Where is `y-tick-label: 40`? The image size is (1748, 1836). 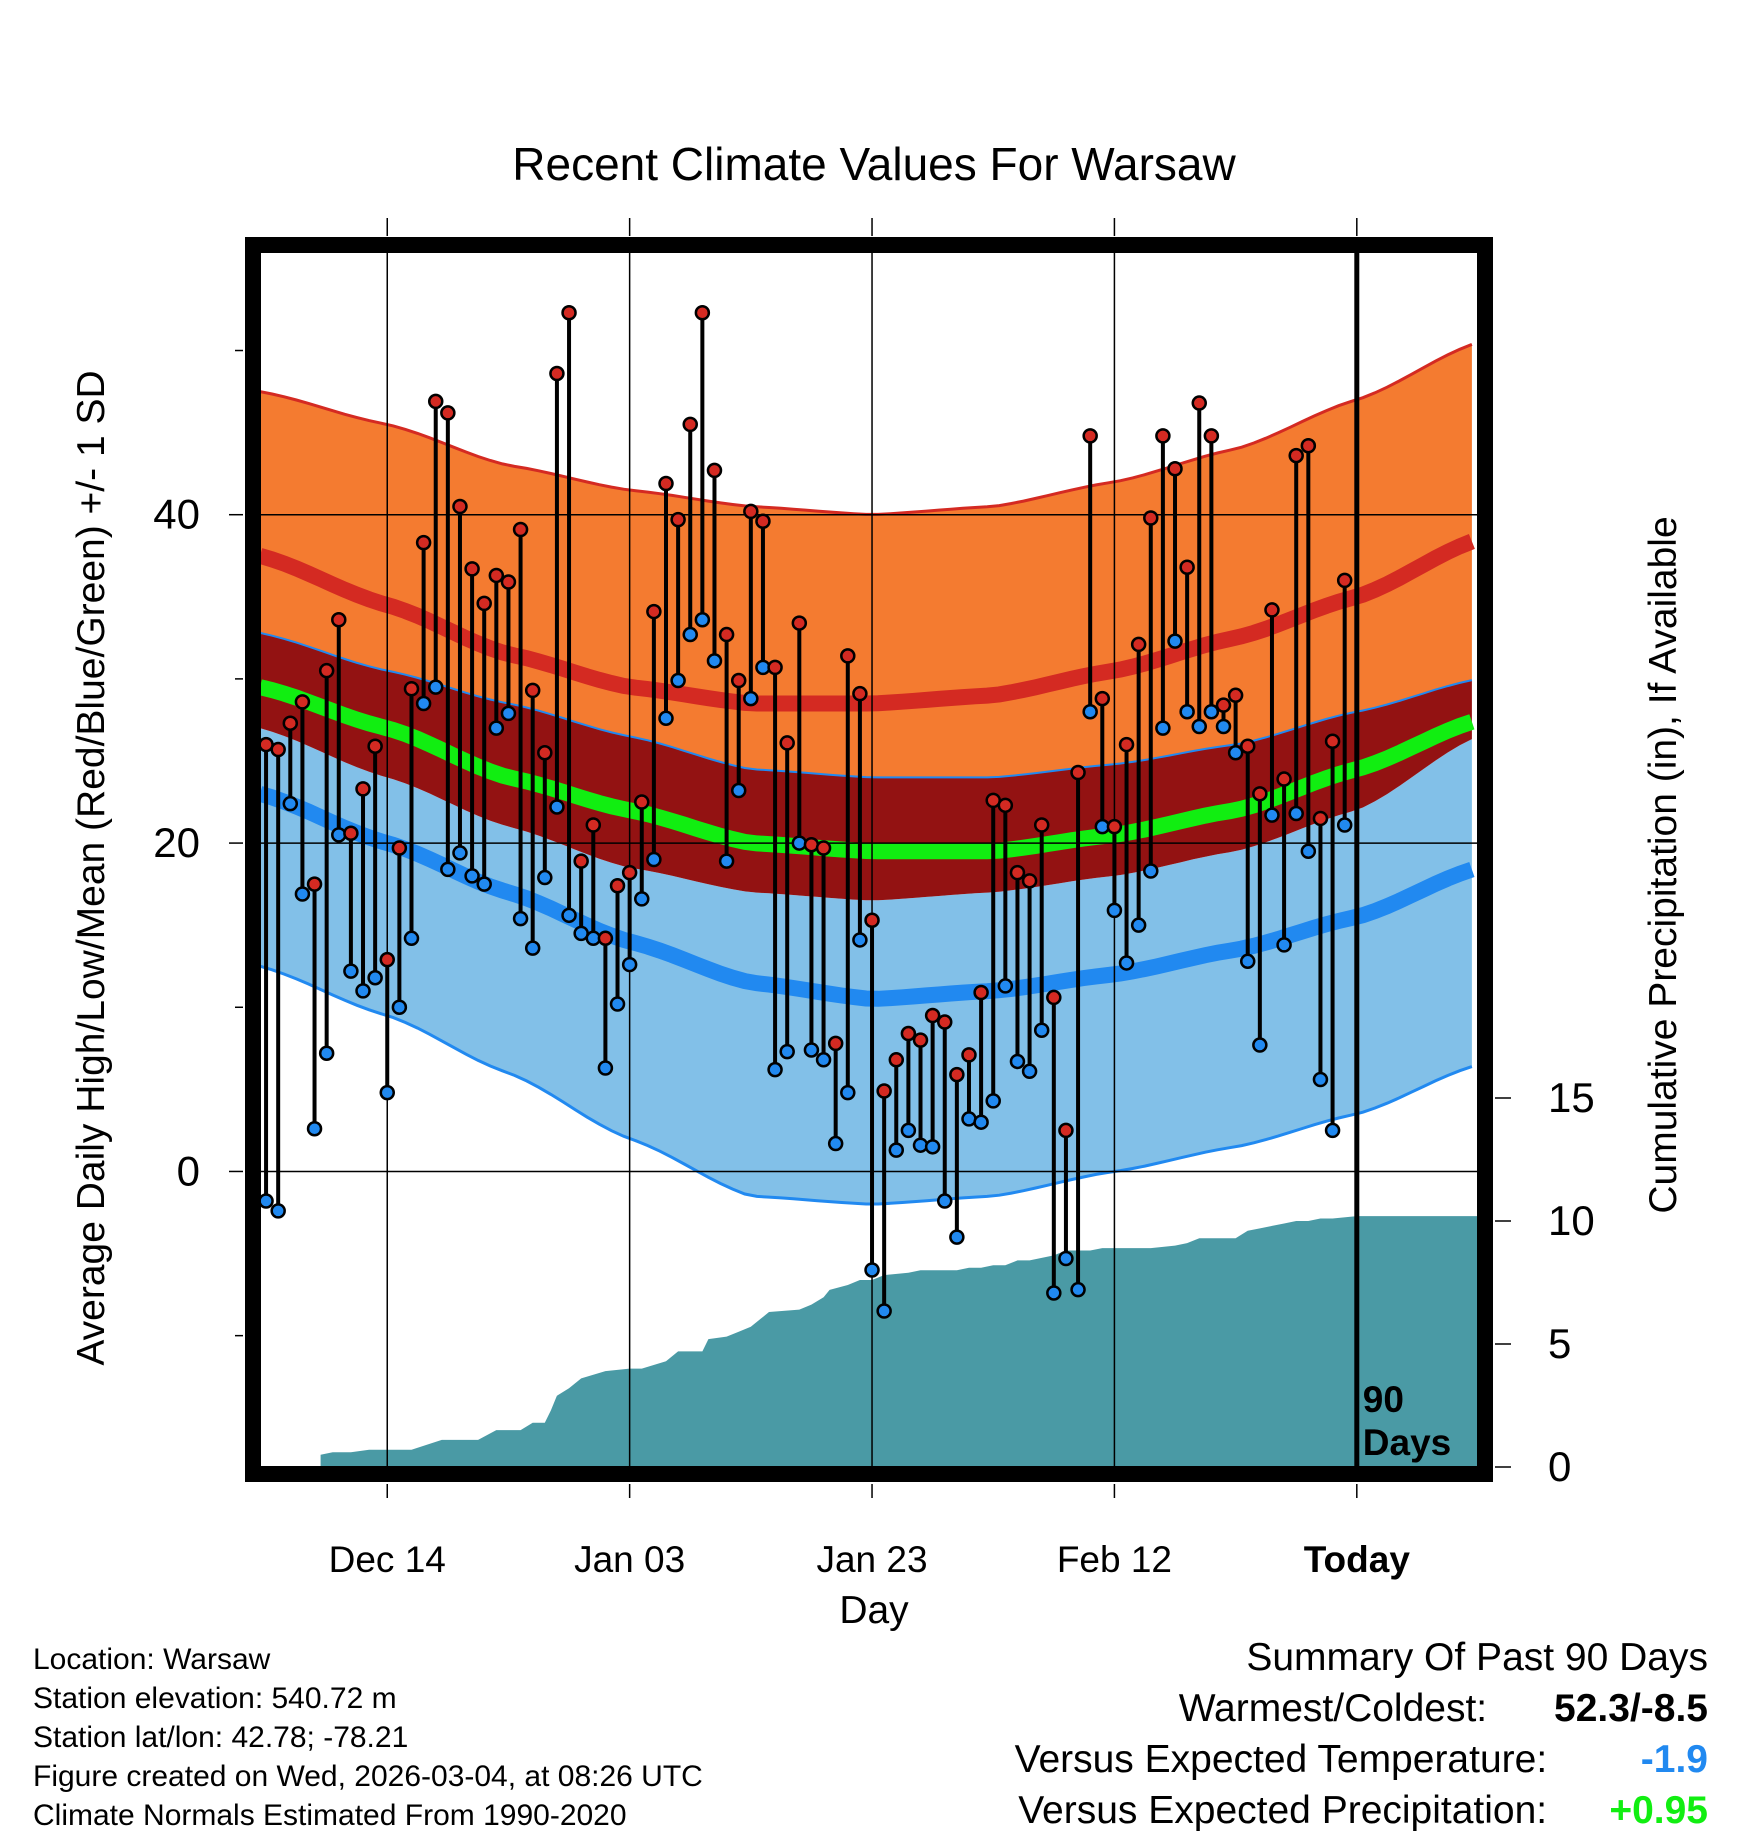
y-tick-label: 40 is located at coordinates (176, 514).